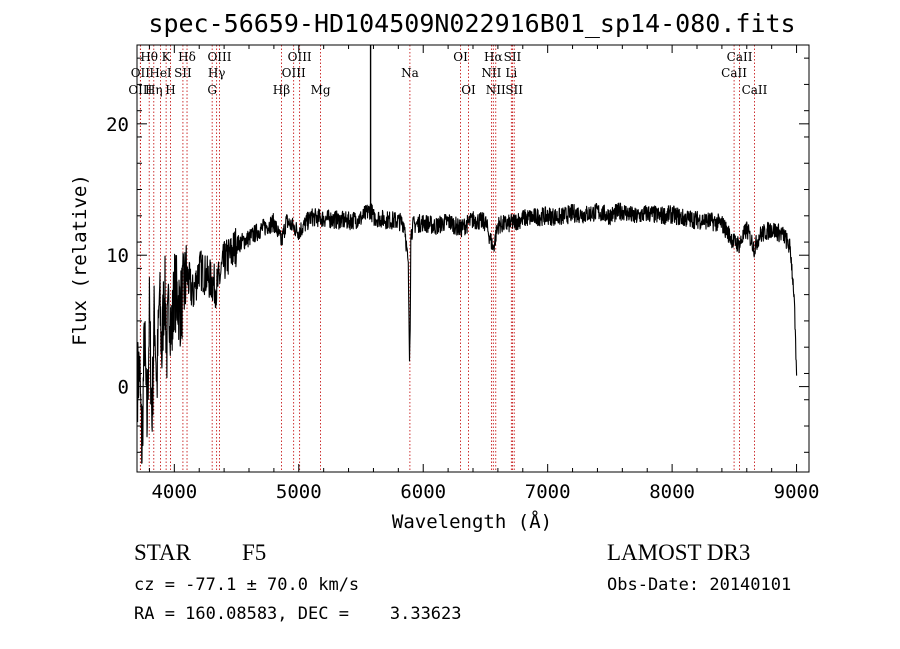 The image size is (900, 649). What do you see at coordinates (299, 492) in the screenshot?
I see `x-tick-label-1: 5000` at bounding box center [299, 492].